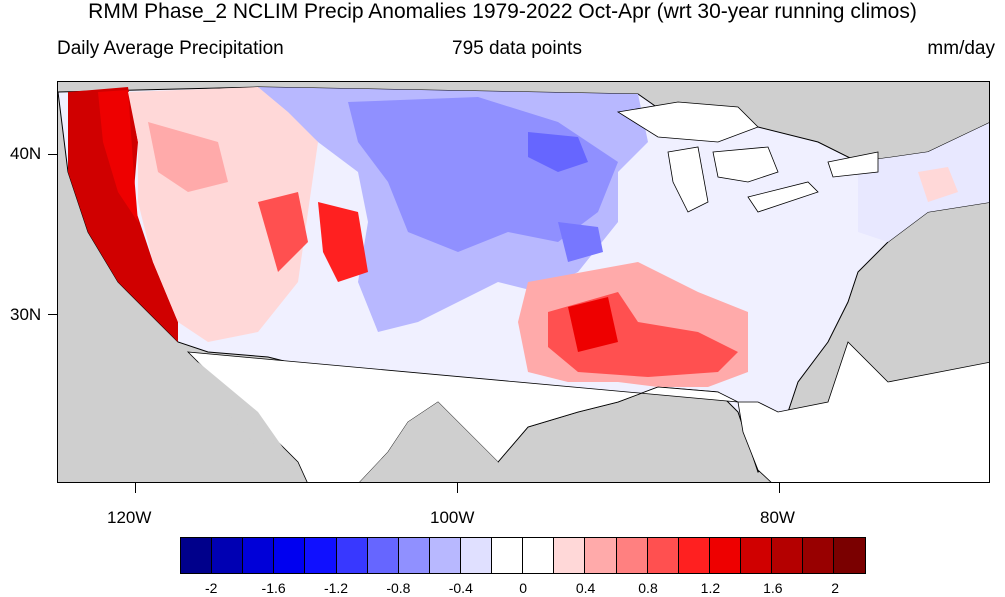 This screenshot has height=597, width=1005. Describe the element at coordinates (460, 588) in the screenshot. I see `colorbar-label: -0.4` at that location.